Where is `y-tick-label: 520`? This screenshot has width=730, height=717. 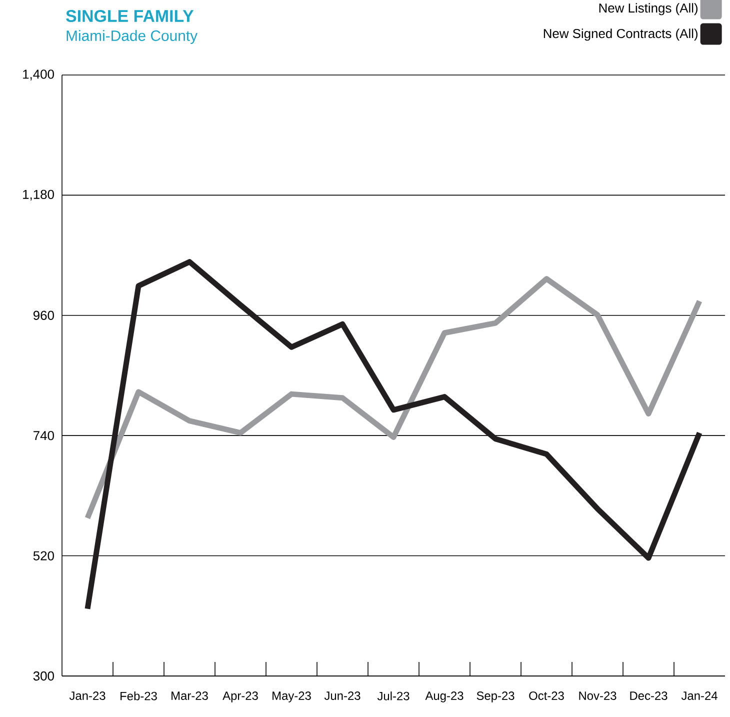
y-tick-label: 520 is located at coordinates (43, 555).